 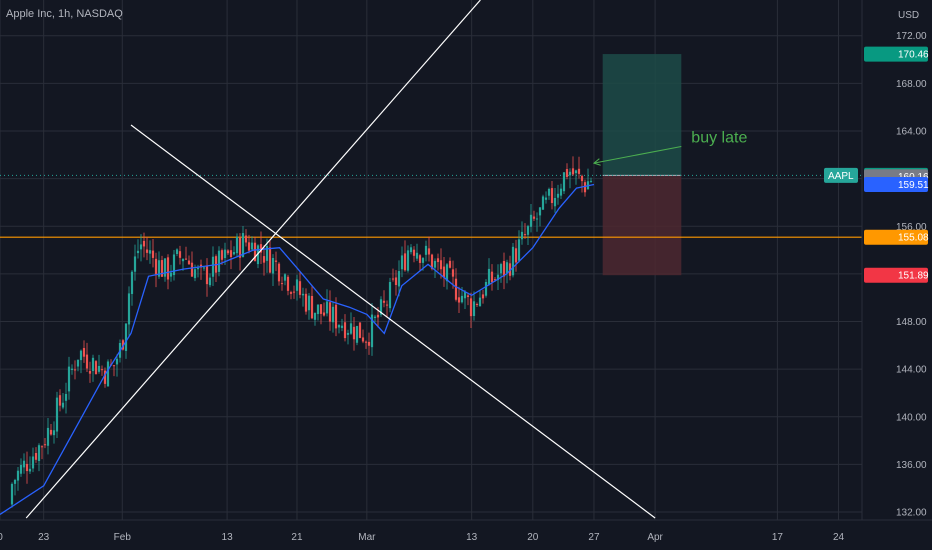 I want to click on stop-zone, so click(x=642, y=225).